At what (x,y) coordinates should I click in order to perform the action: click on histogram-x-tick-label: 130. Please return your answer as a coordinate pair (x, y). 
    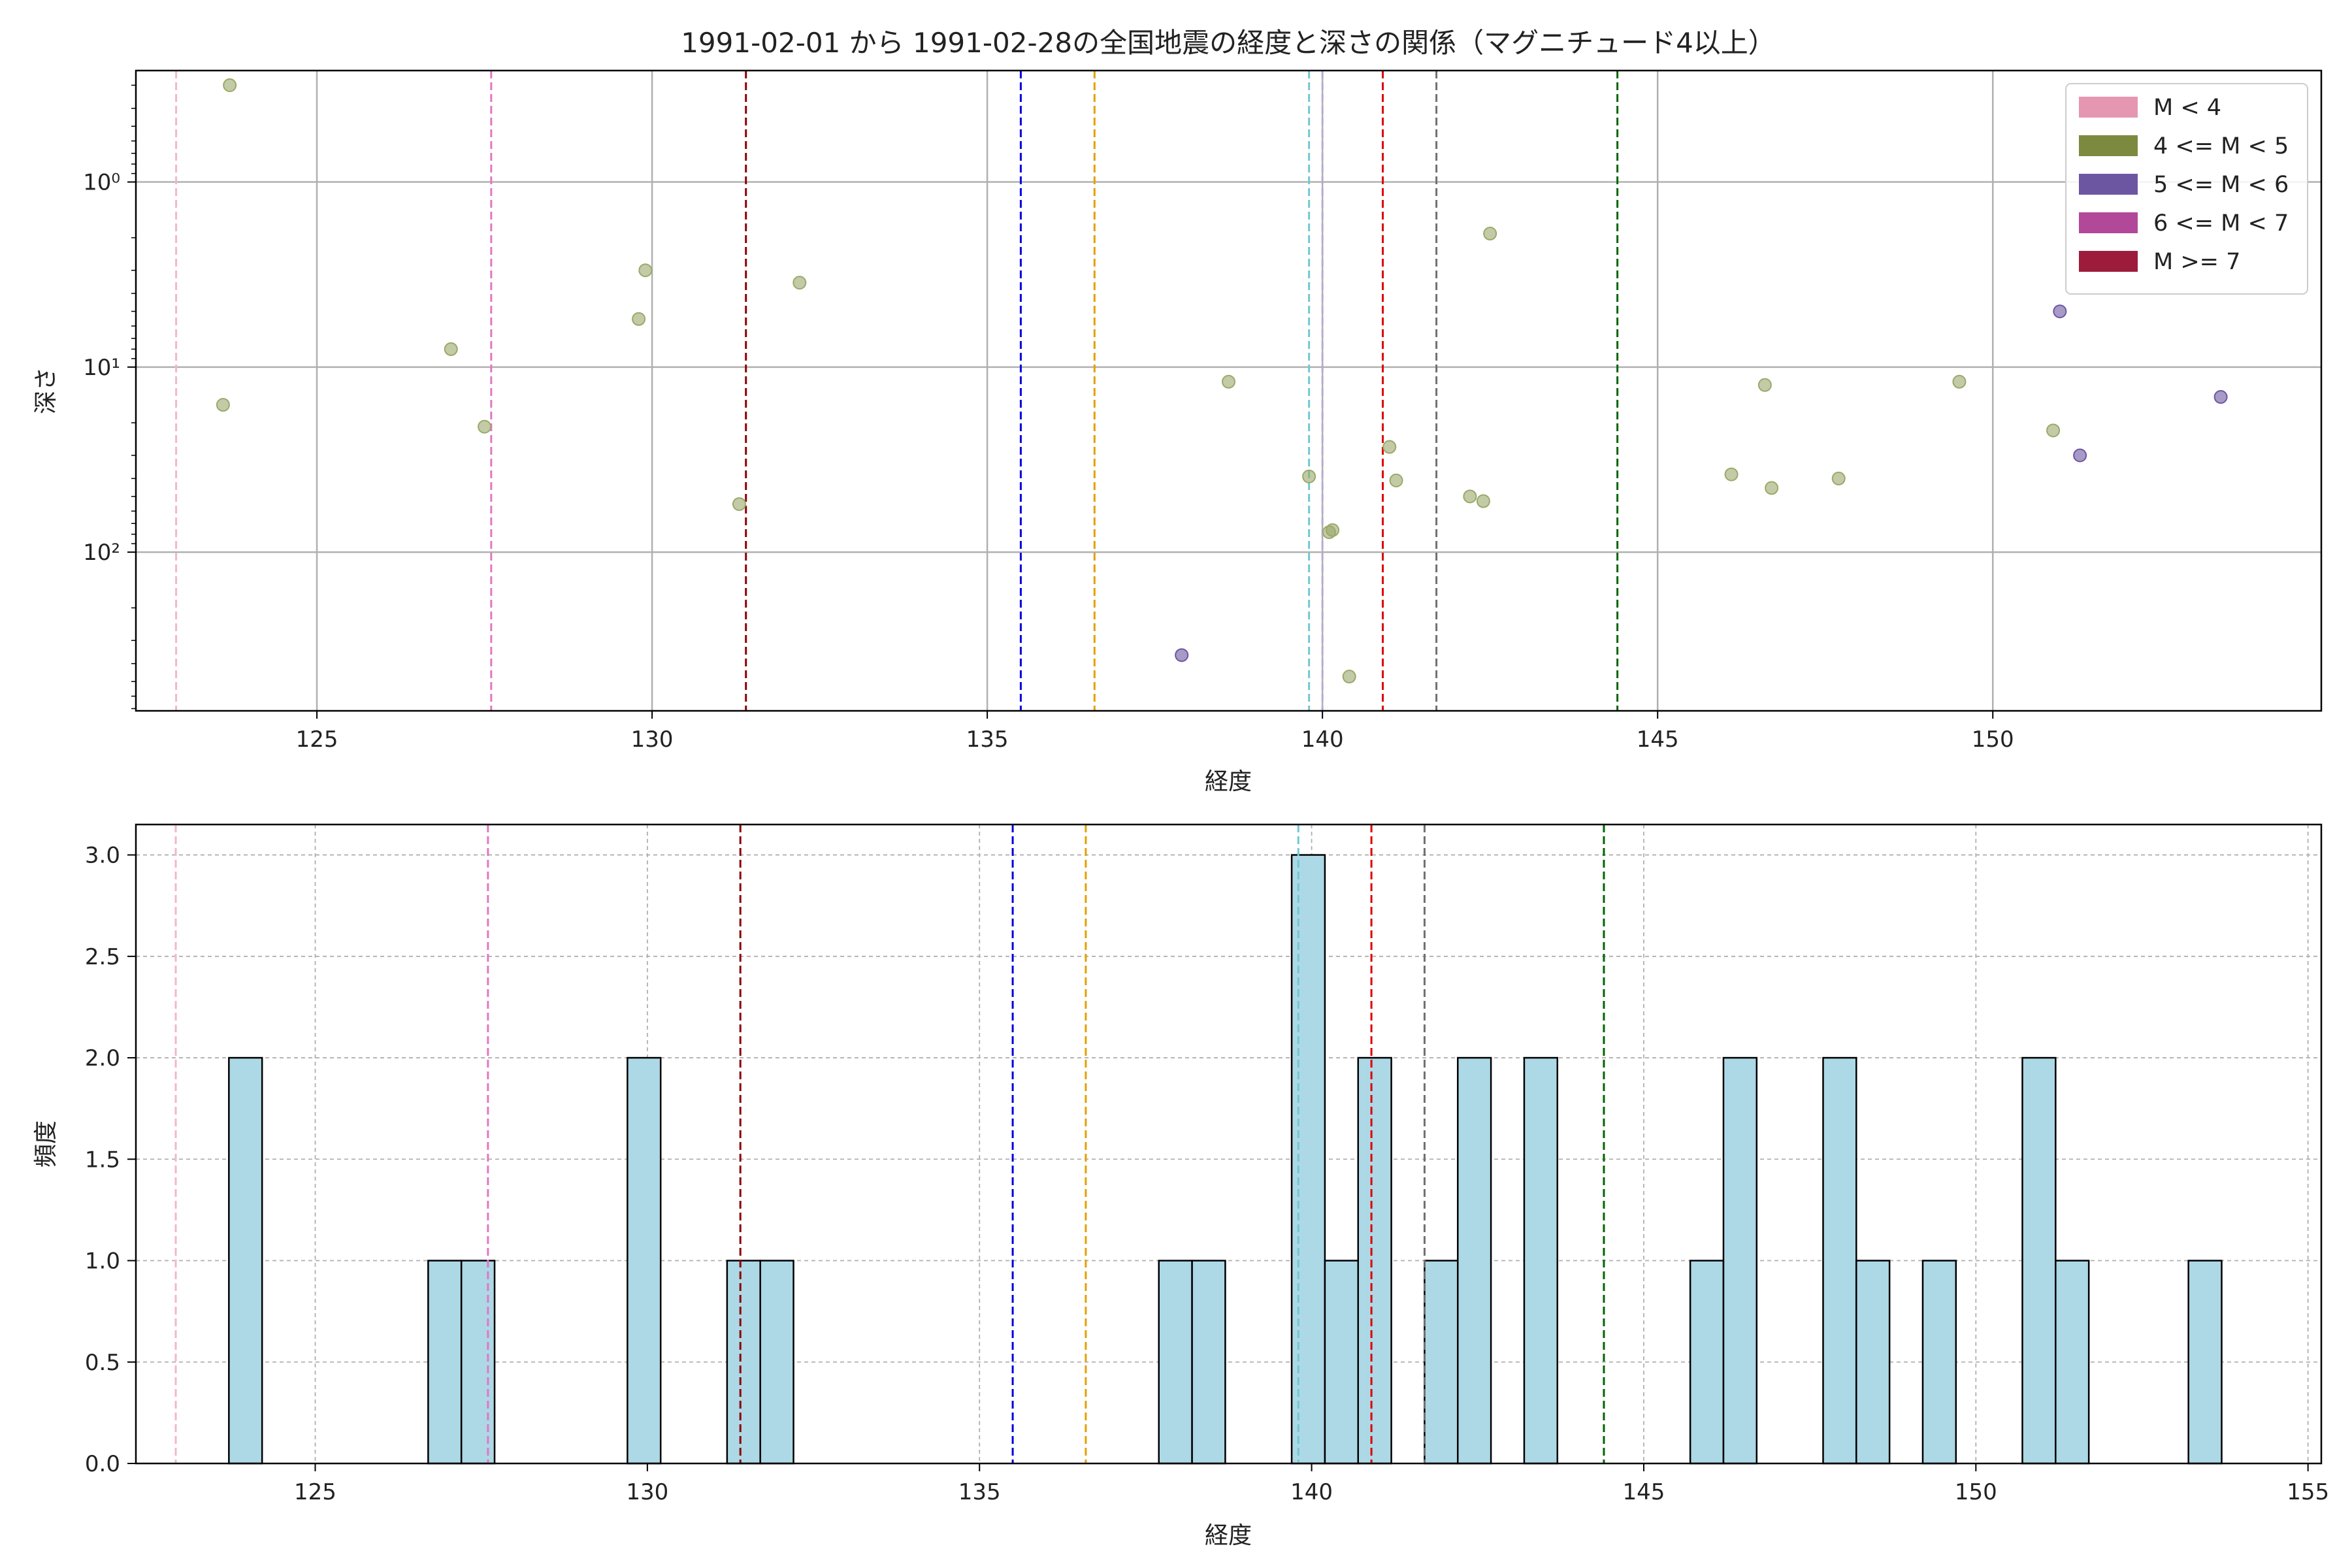
    Looking at the image, I should click on (647, 1492).